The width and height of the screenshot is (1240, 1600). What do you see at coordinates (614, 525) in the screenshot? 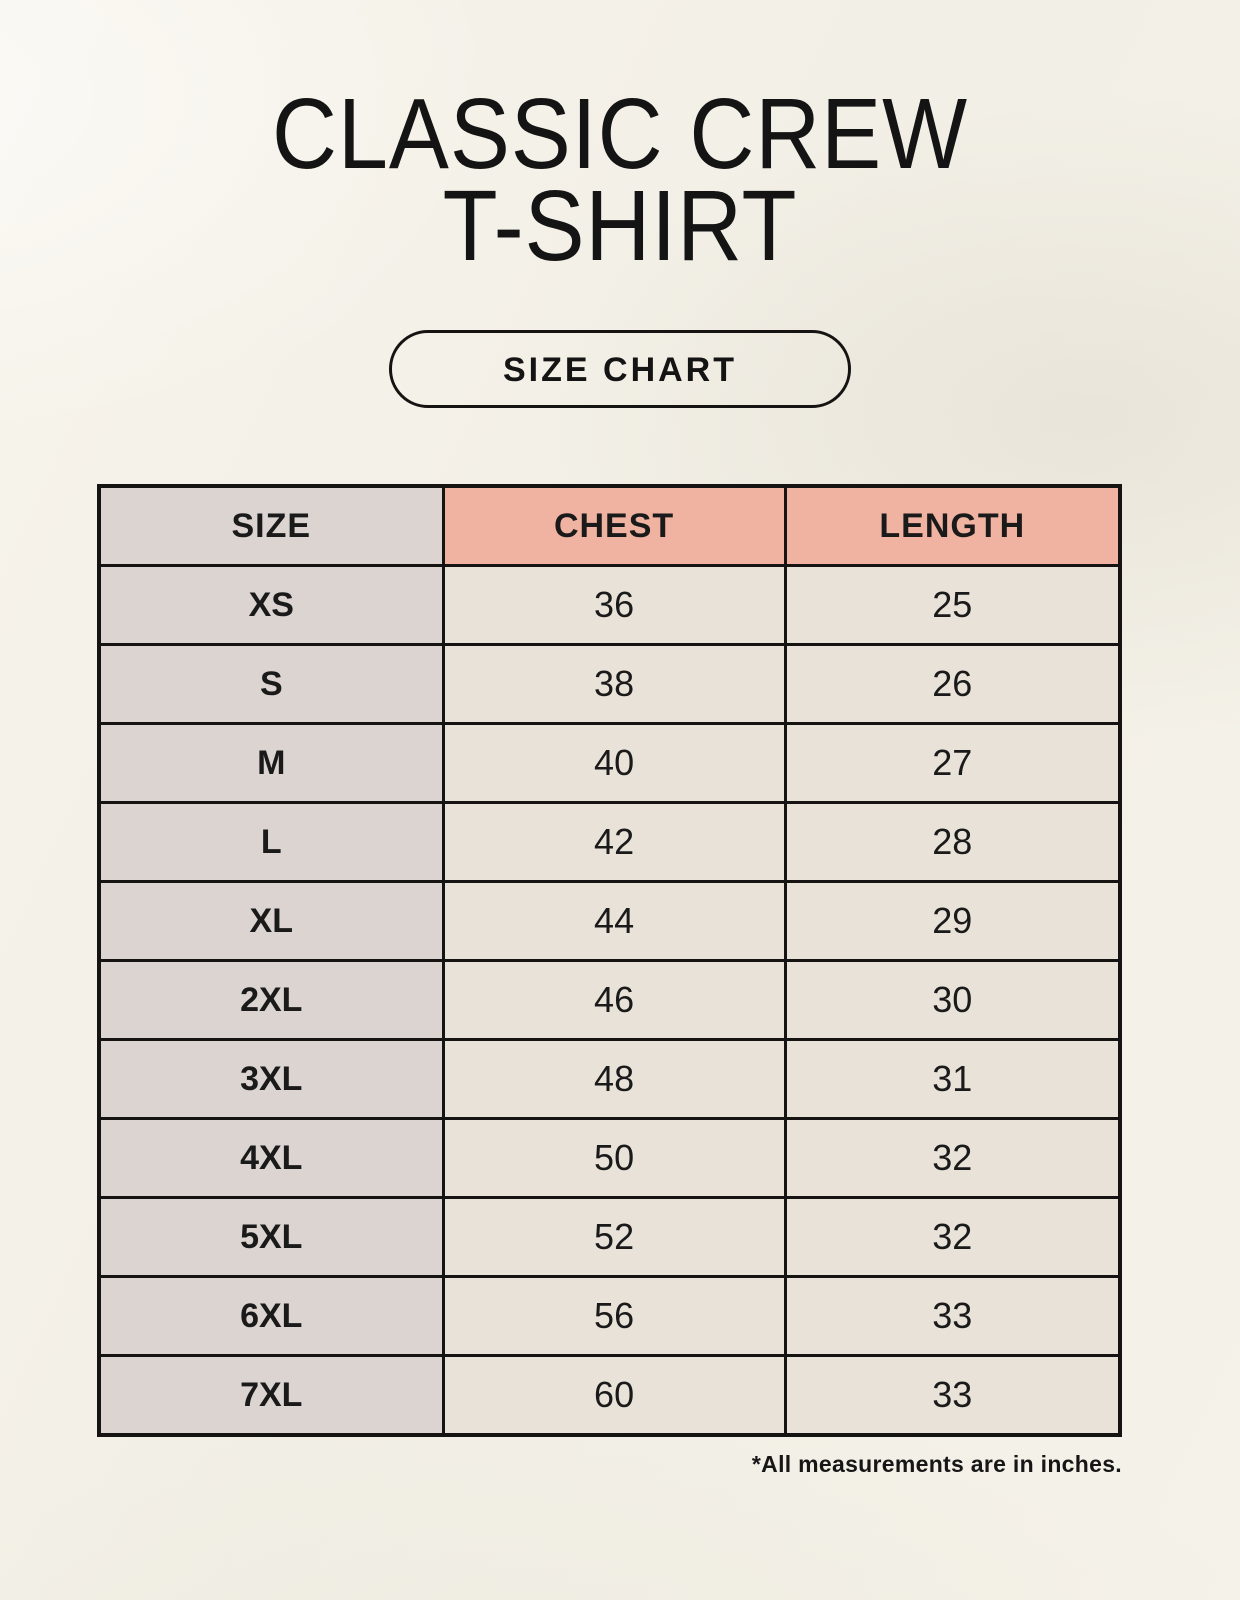
I see `column-header-chest: CHEST` at bounding box center [614, 525].